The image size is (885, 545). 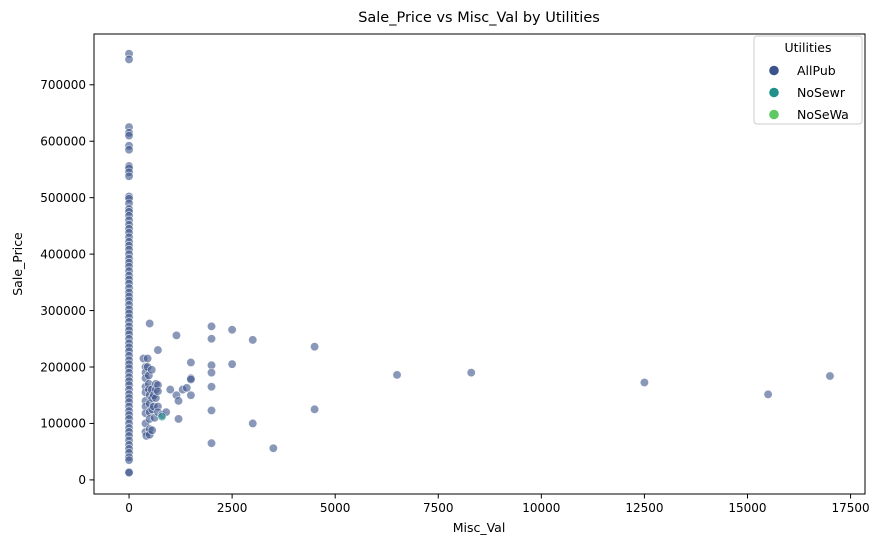 I want to click on x-axis: 0 2500 5000 7500 10000 12500 15000 17500, so click(x=497, y=504).